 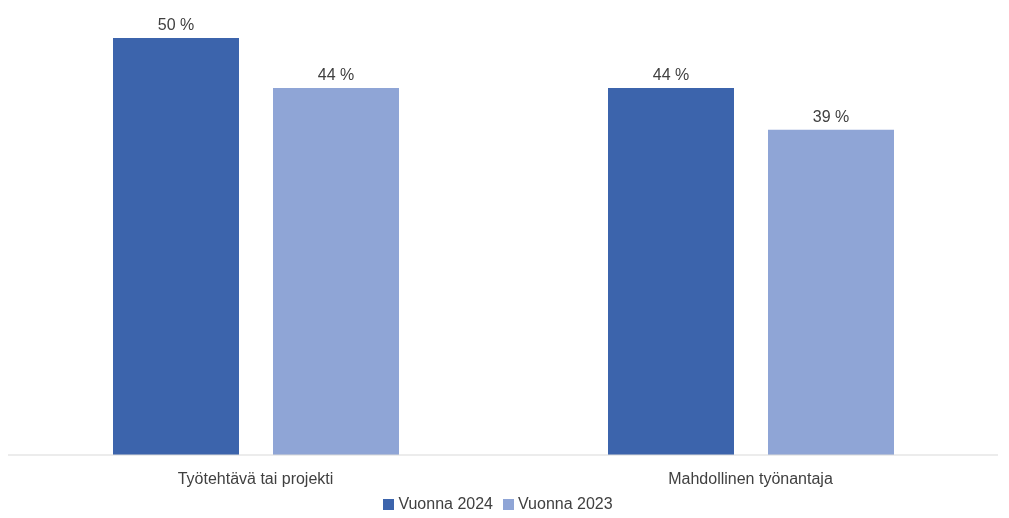 I want to click on legend-label: Vuonna 2024, so click(x=445, y=503).